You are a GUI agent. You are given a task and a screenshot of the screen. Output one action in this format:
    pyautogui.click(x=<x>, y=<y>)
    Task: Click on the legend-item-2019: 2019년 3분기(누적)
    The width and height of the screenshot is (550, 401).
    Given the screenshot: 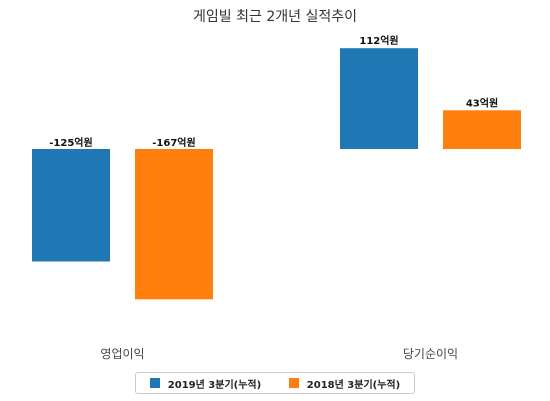 What is the action you would take?
    pyautogui.click(x=205, y=383)
    